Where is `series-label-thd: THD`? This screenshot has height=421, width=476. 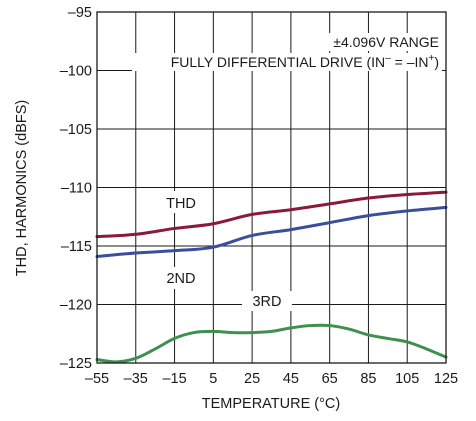
series-label-thd: THD is located at coordinates (181, 202).